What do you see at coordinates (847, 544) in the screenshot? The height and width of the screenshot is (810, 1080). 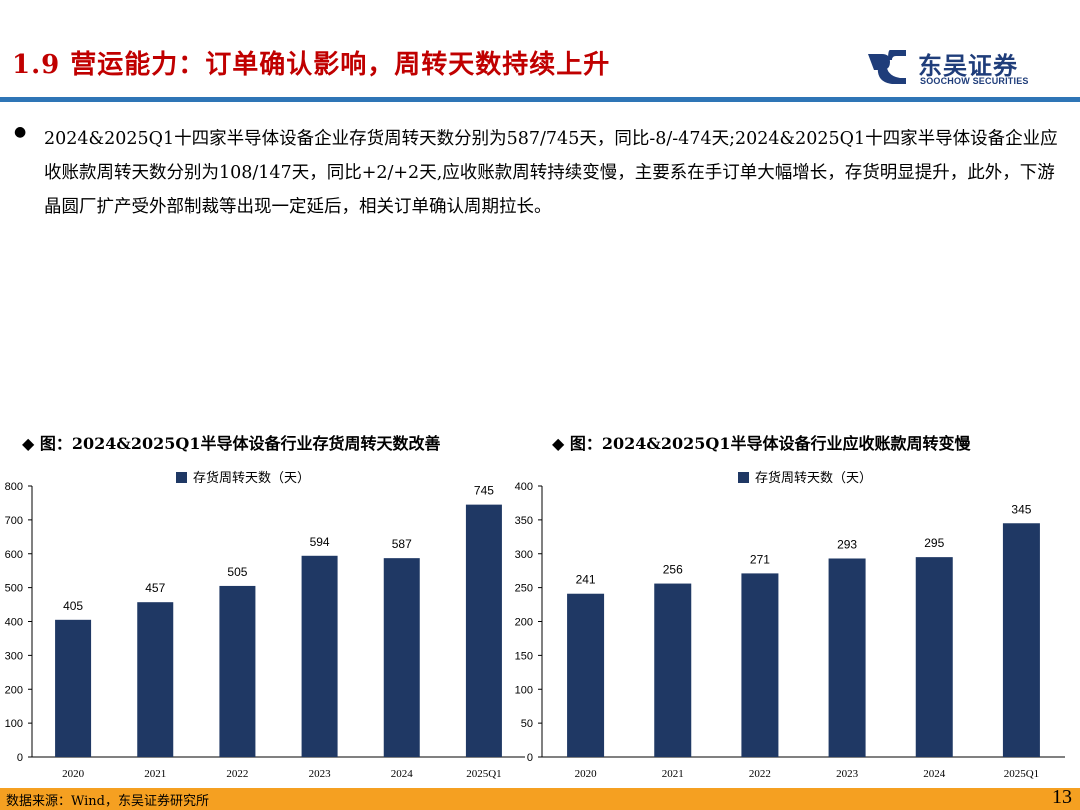 I see `data-label: 293` at bounding box center [847, 544].